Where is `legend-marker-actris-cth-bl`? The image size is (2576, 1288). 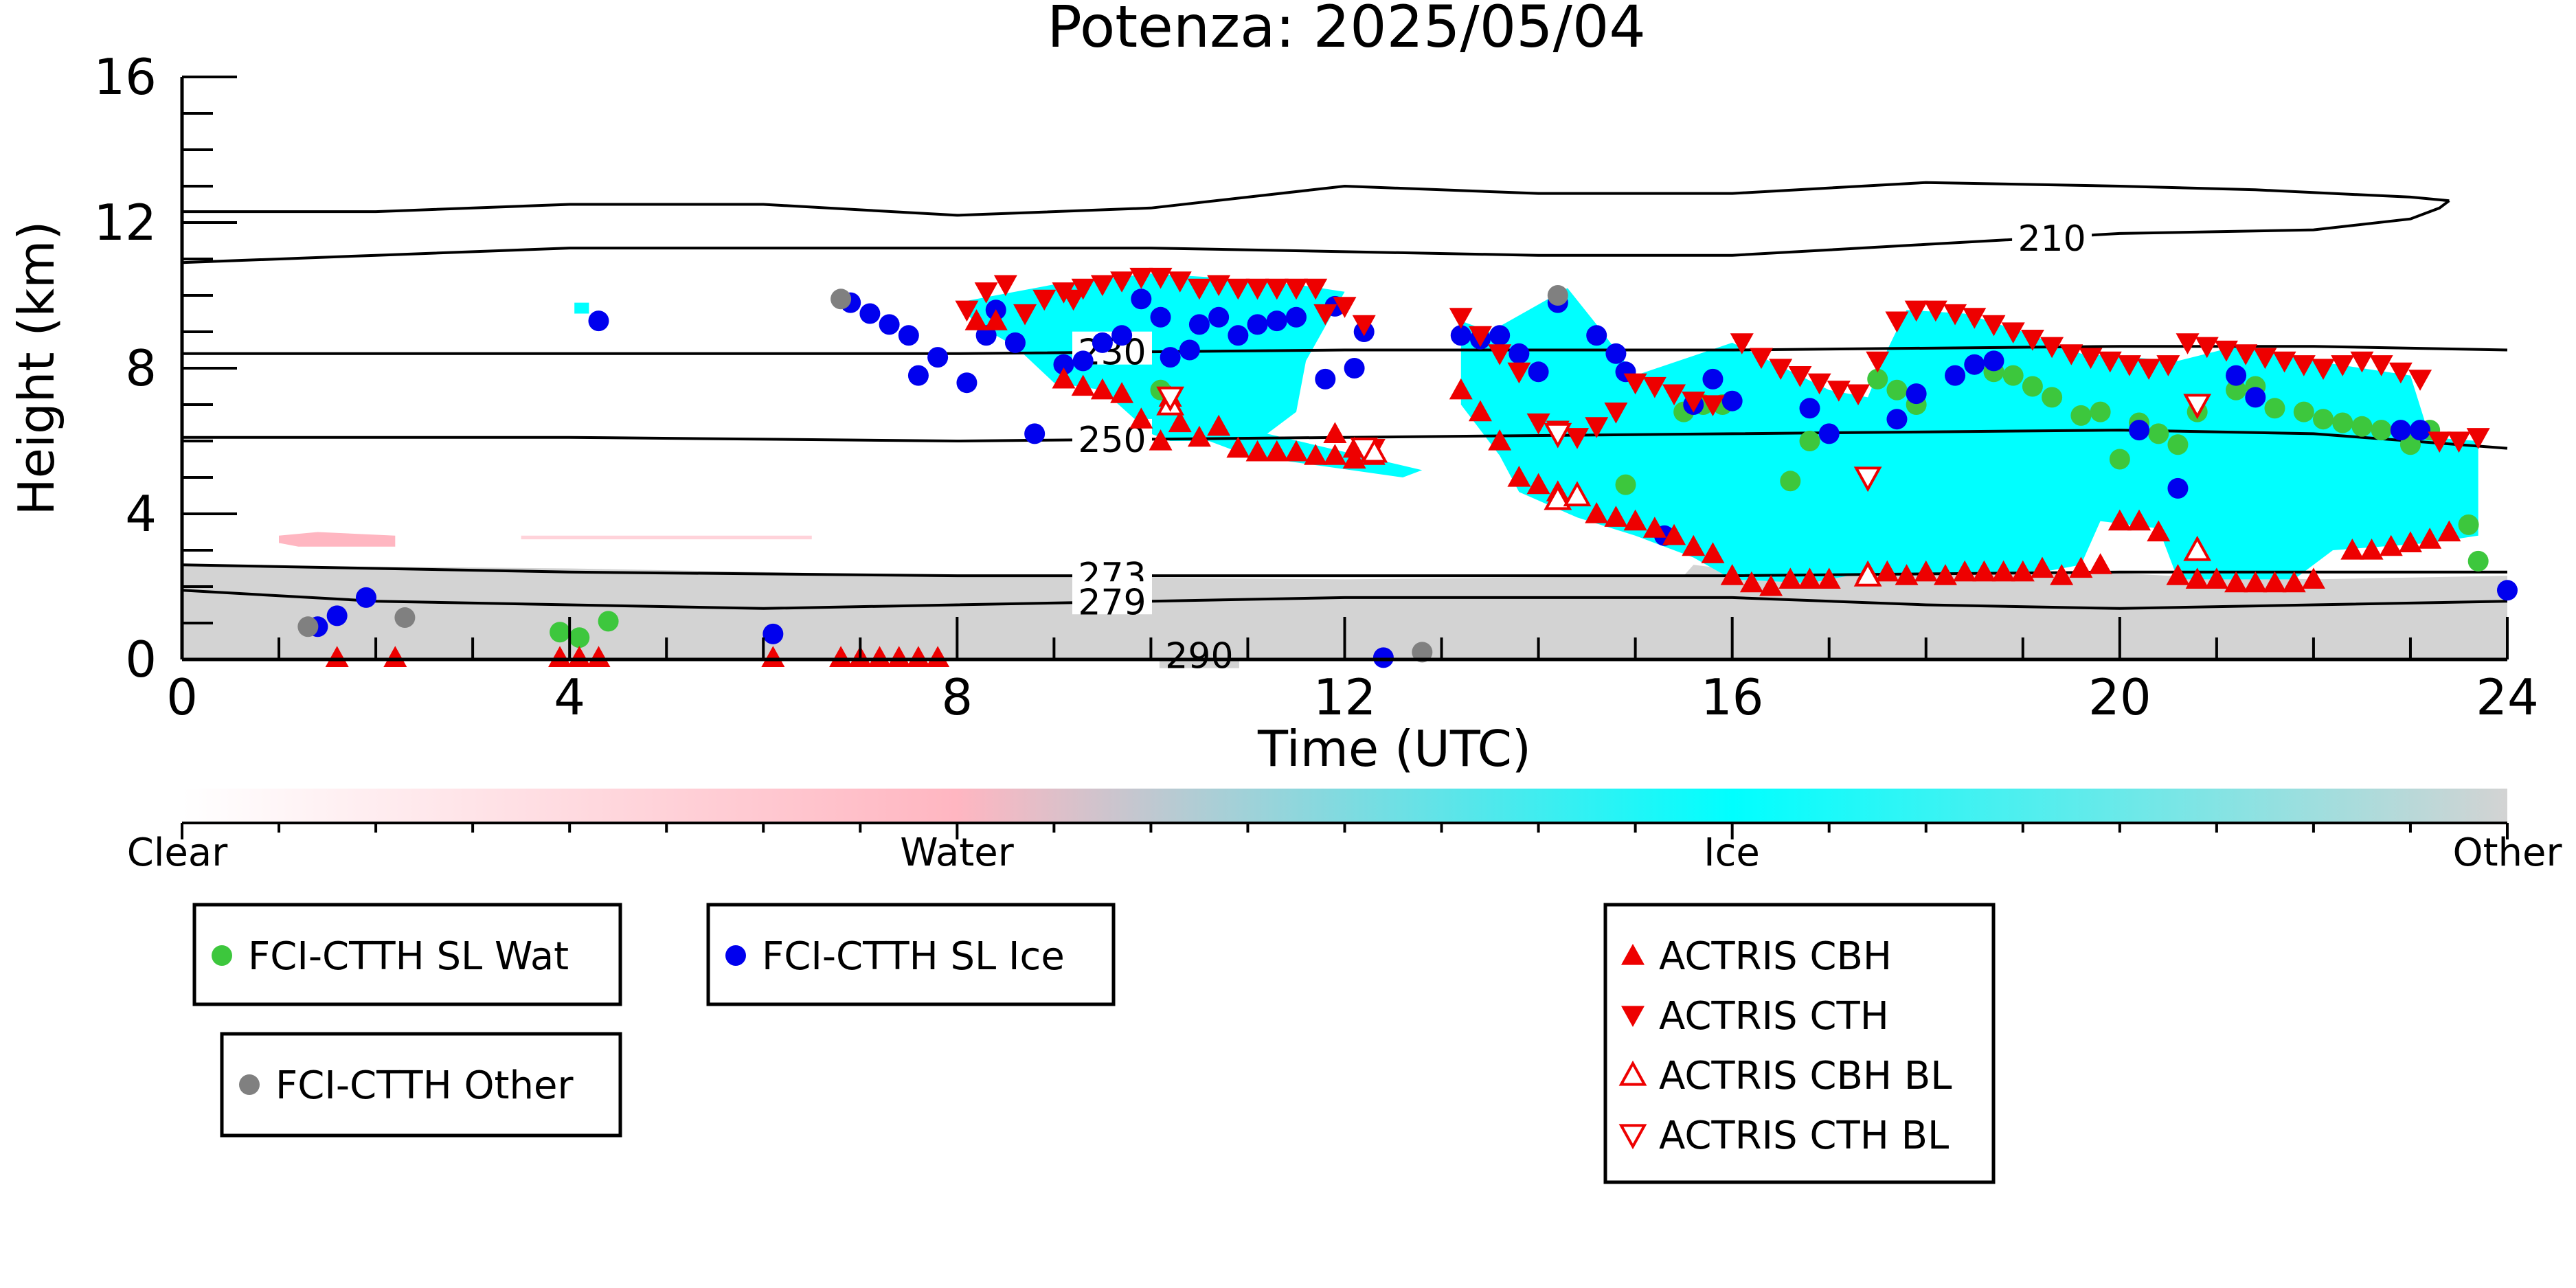 legend-marker-actris-cth-bl is located at coordinates (1632, 1137).